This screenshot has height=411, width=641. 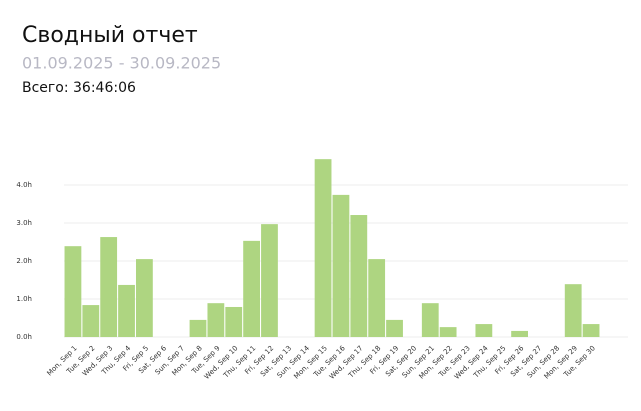 I want to click on date-range: 01.09.2025 - 30.09.2025, so click(x=121, y=63).